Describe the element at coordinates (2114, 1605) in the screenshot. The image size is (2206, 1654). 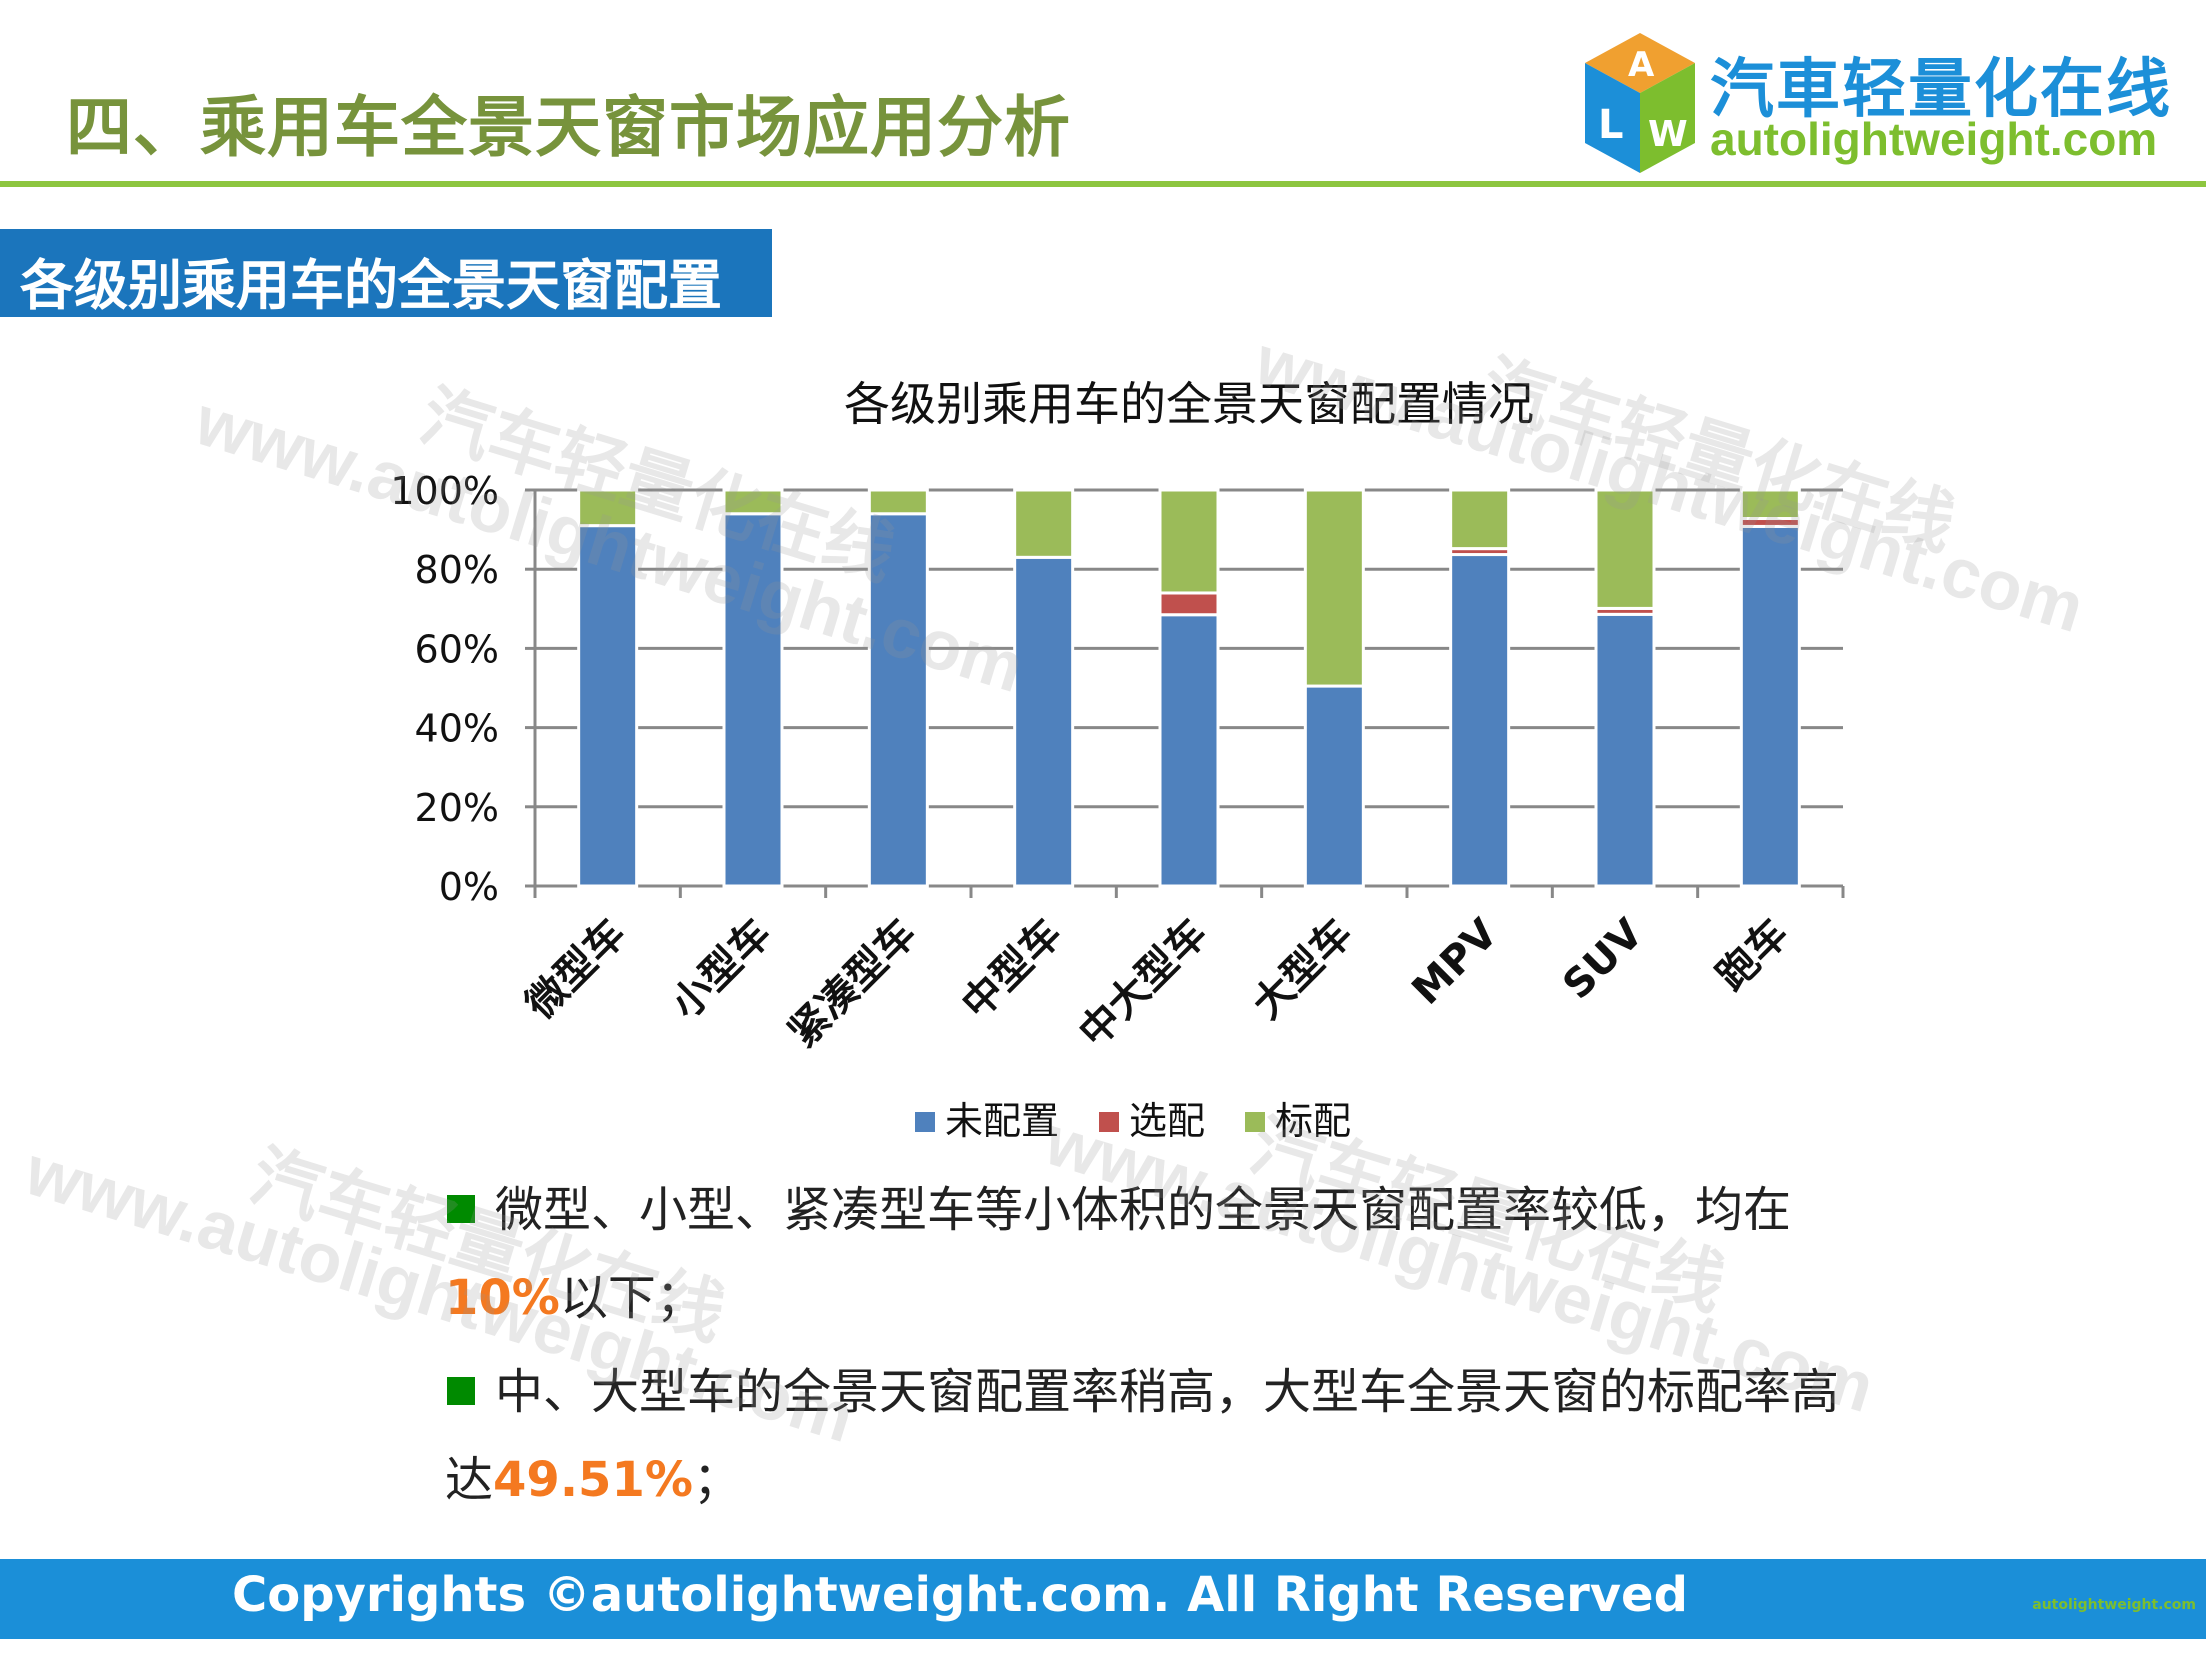
I see `mini-logo: autolightweight.com` at that location.